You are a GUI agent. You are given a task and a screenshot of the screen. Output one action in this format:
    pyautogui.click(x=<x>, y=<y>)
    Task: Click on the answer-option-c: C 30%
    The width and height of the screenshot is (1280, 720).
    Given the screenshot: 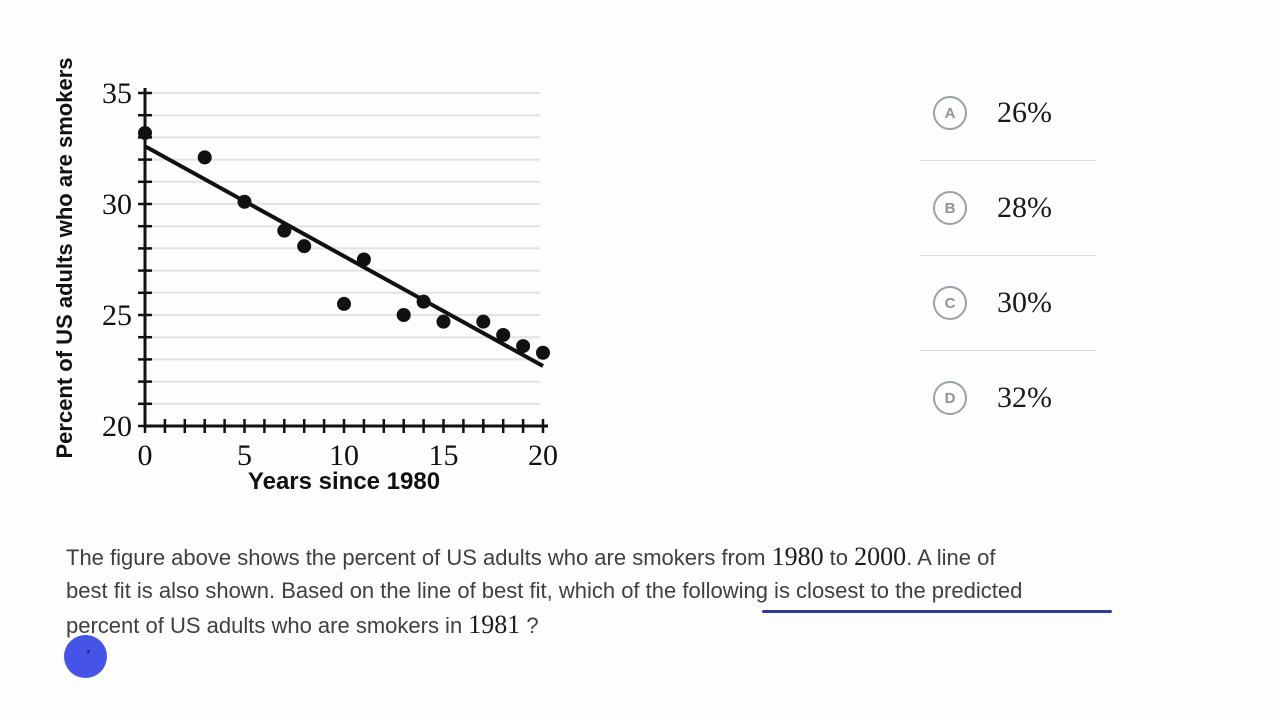 What is the action you would take?
    pyautogui.click(x=1008, y=303)
    